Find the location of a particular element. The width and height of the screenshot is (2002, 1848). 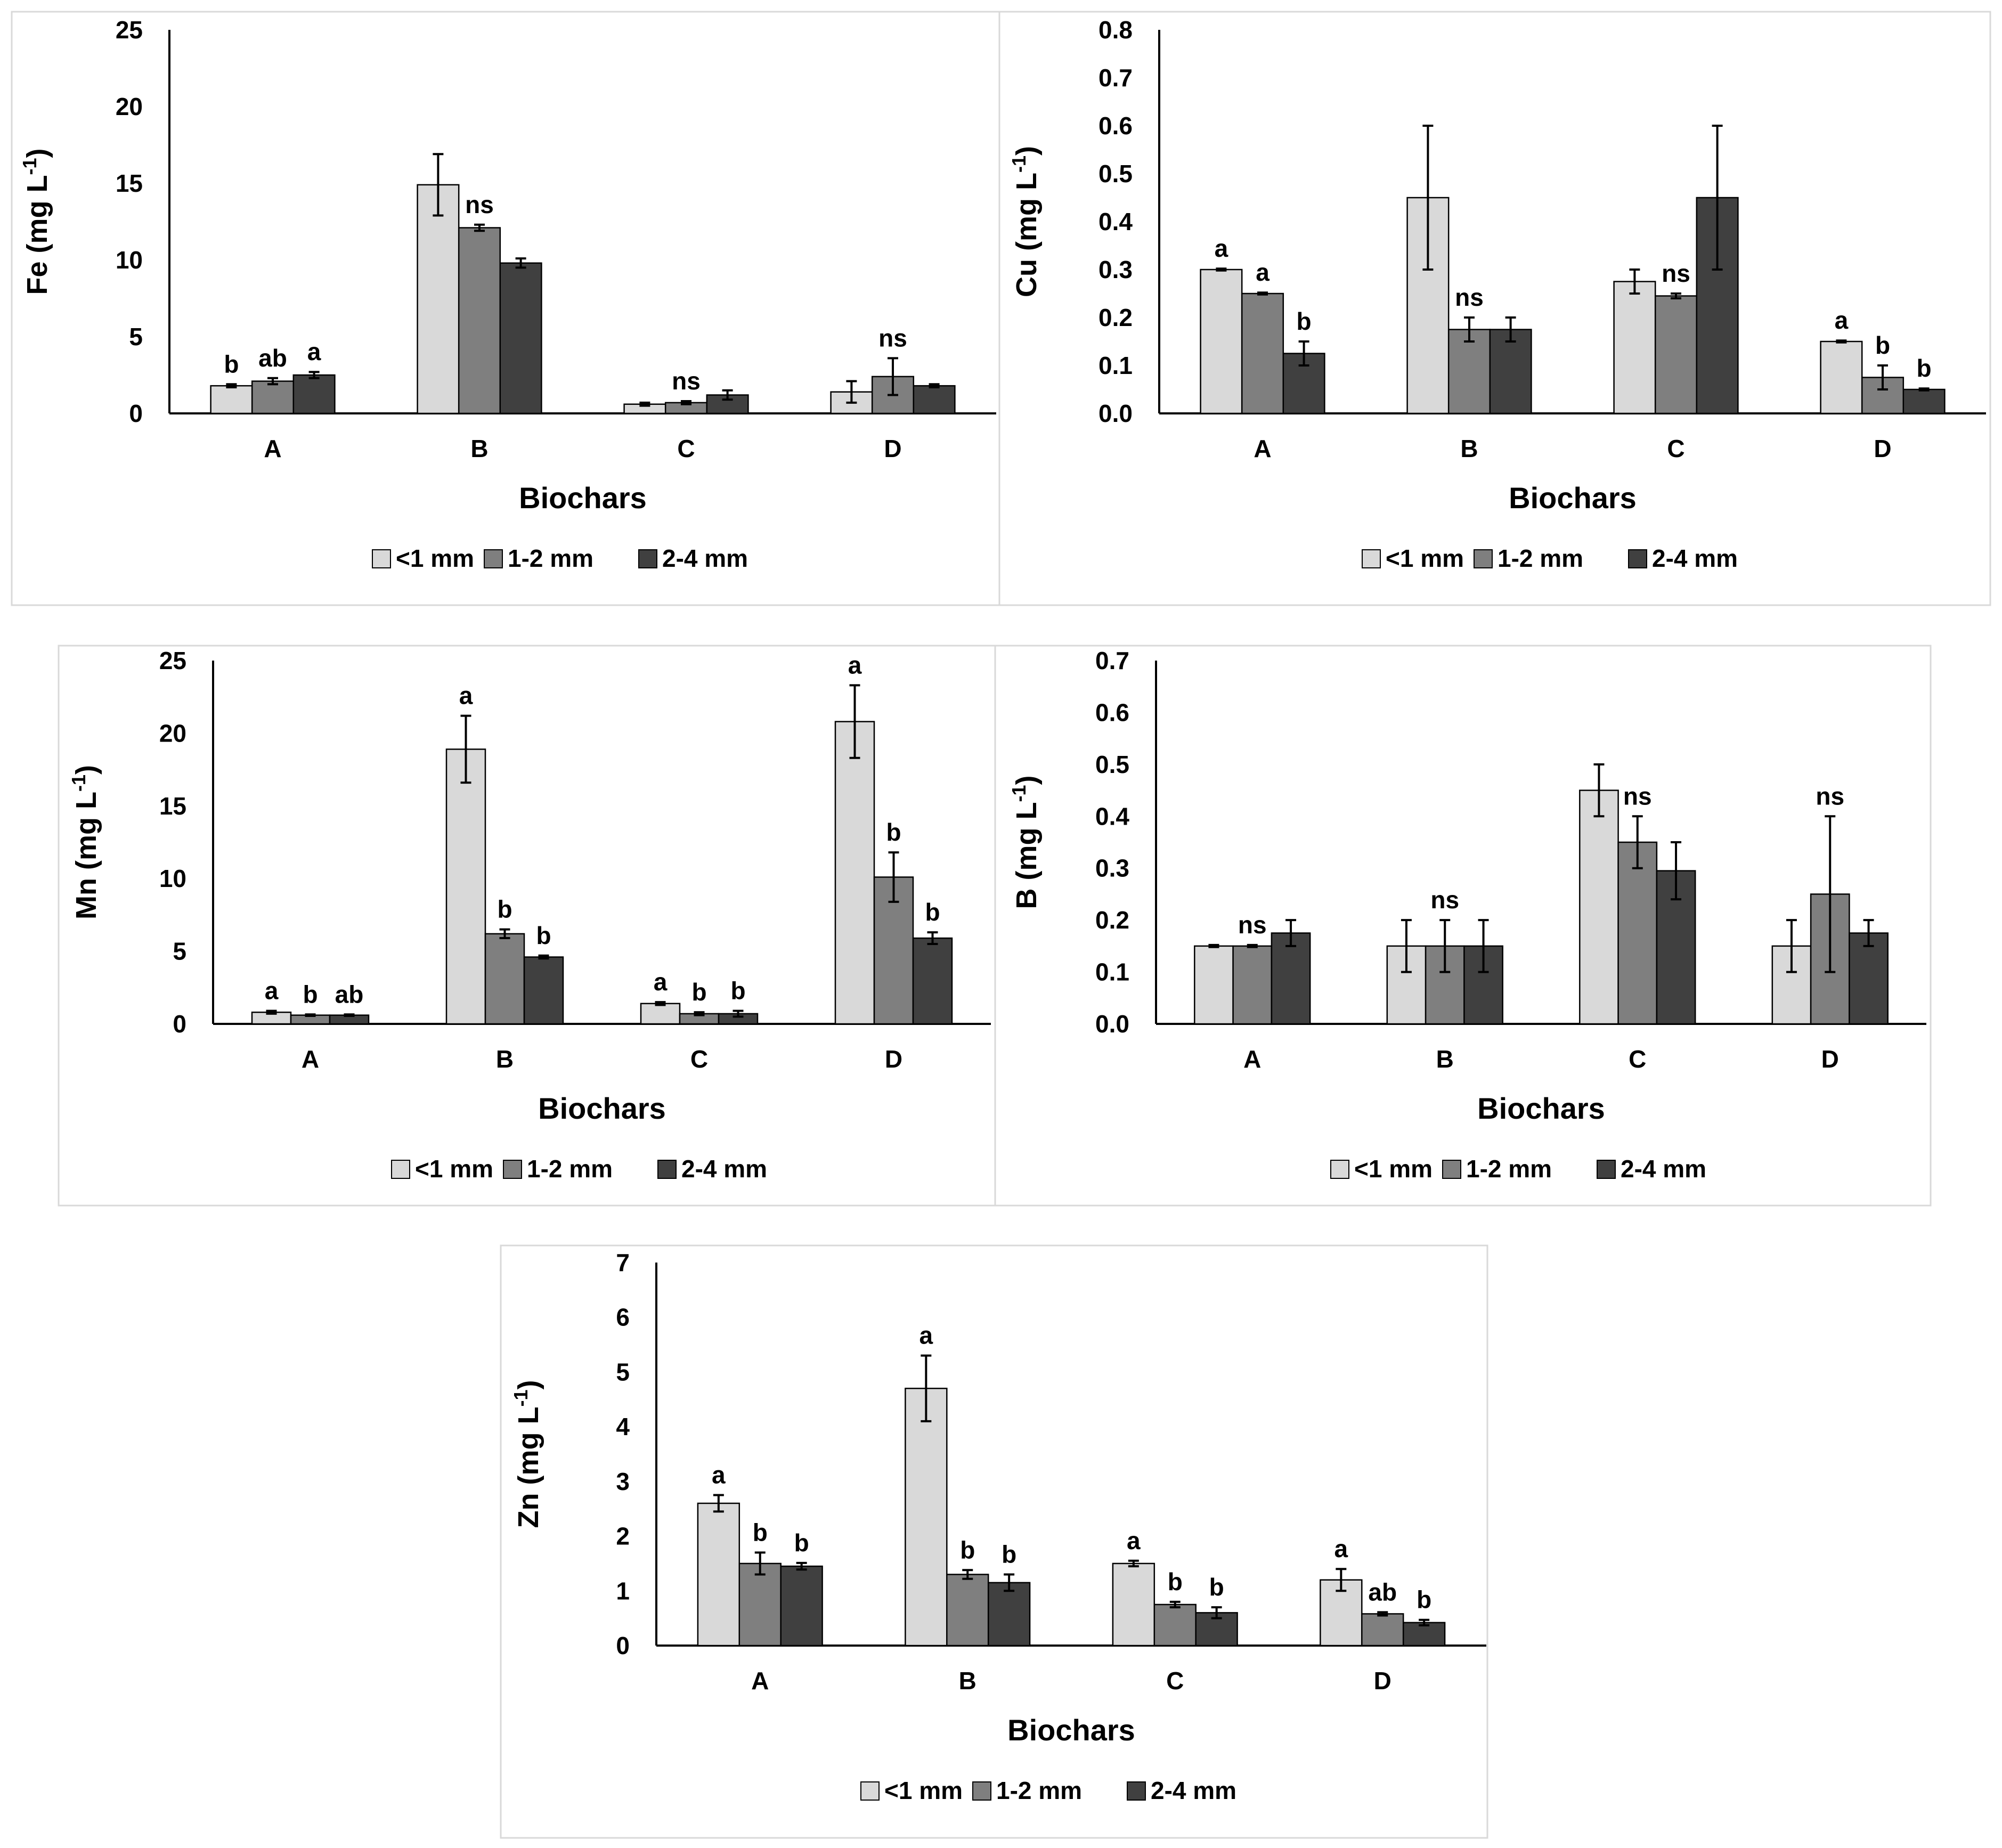

bar-cu-D-s0 is located at coordinates (1841, 377).